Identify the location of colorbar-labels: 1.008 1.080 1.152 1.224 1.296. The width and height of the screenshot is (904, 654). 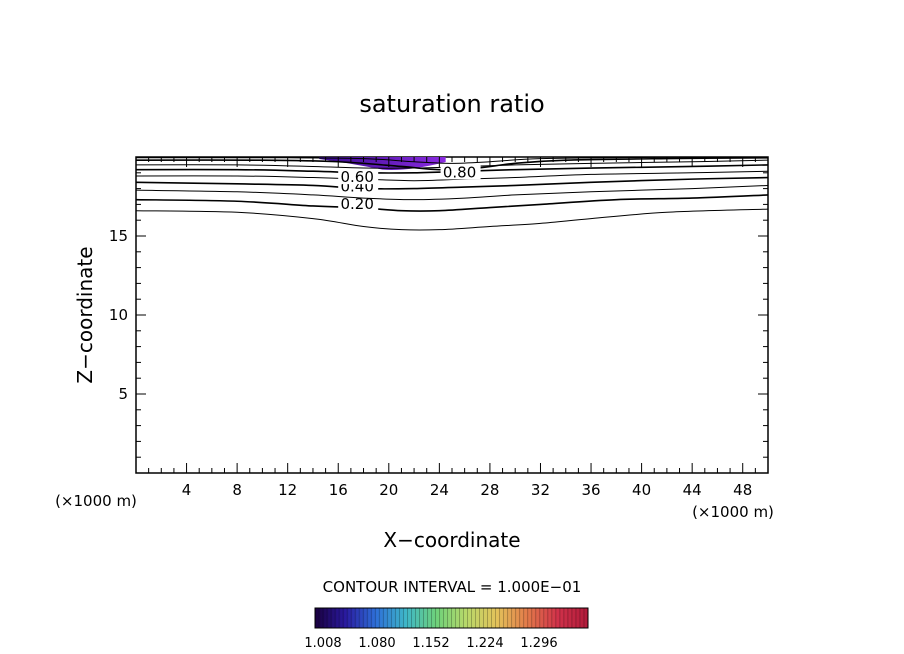
(430, 643).